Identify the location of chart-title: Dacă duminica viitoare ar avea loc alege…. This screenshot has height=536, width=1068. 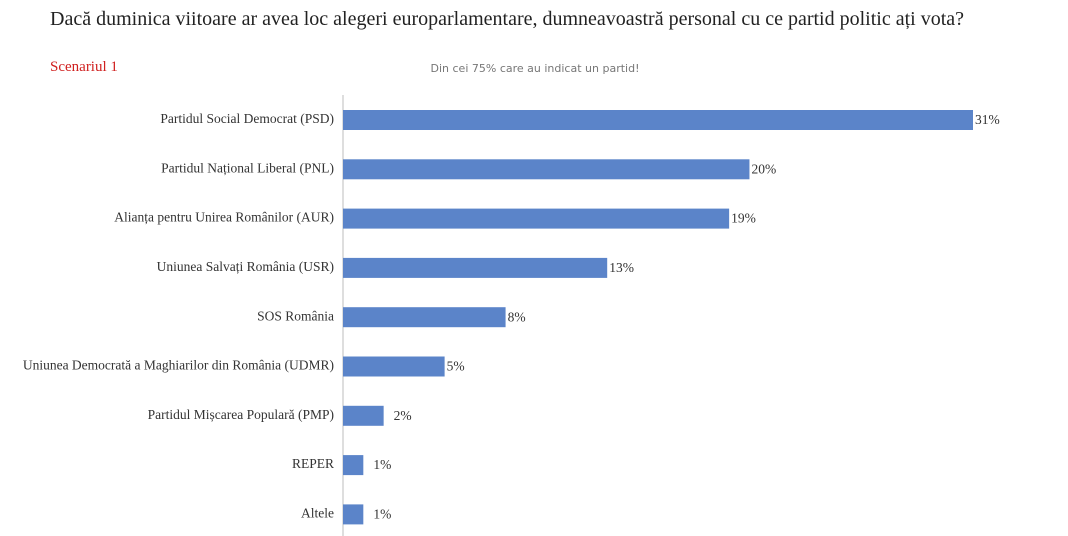
(507, 19).